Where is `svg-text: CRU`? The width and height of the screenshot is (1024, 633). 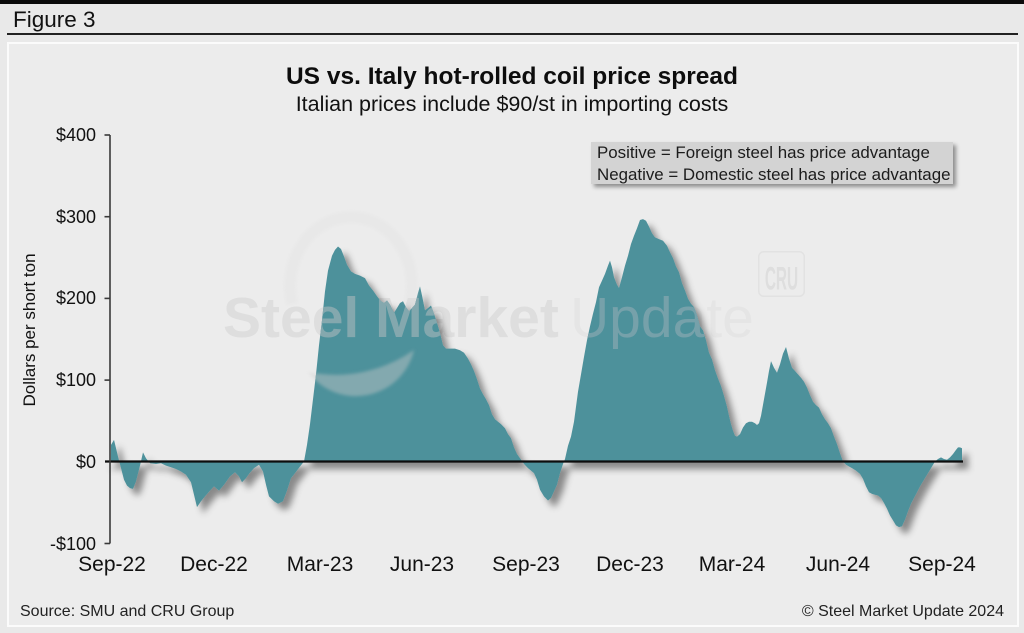
svg-text: CRU is located at coordinates (781, 279).